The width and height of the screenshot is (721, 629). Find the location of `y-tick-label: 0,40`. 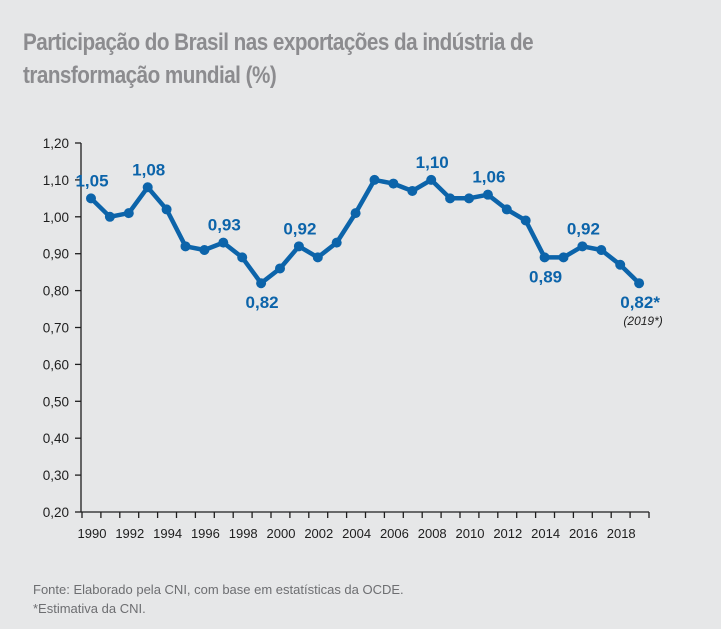

y-tick-label: 0,40 is located at coordinates (56, 438).